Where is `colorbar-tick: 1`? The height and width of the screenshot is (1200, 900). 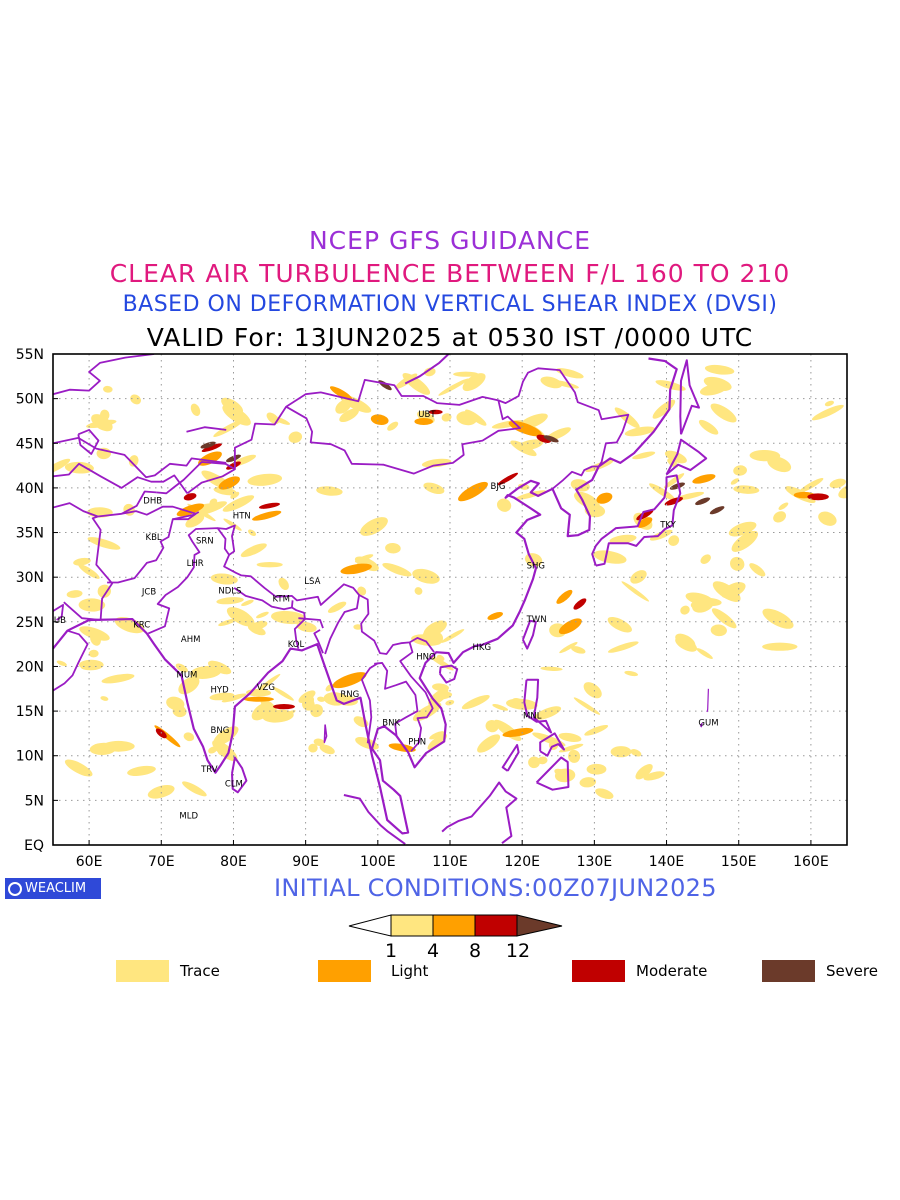 colorbar-tick: 1 is located at coordinates (391, 950).